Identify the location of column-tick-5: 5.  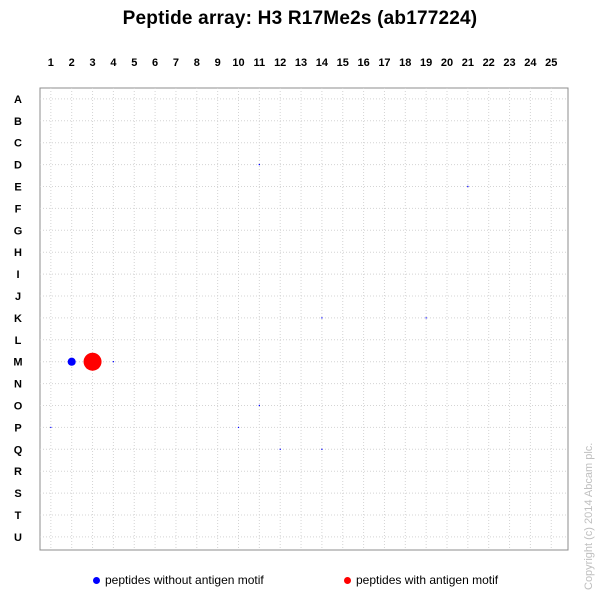
(134, 63).